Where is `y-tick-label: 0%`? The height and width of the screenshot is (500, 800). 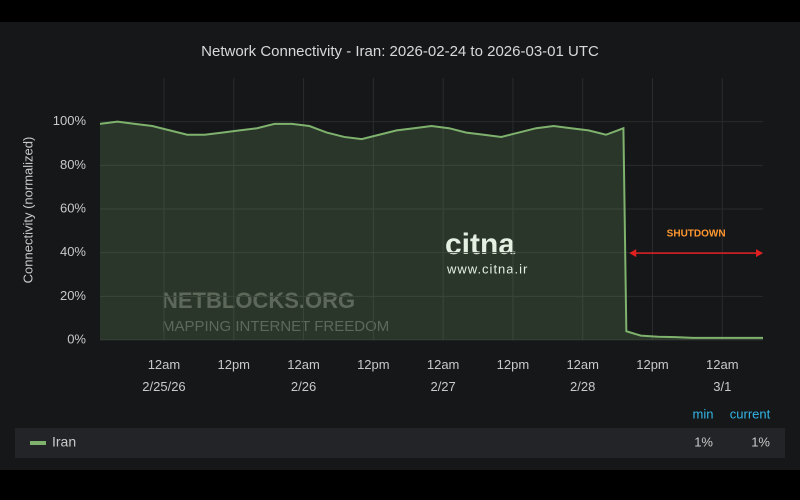 y-tick-label: 0% is located at coordinates (76, 338).